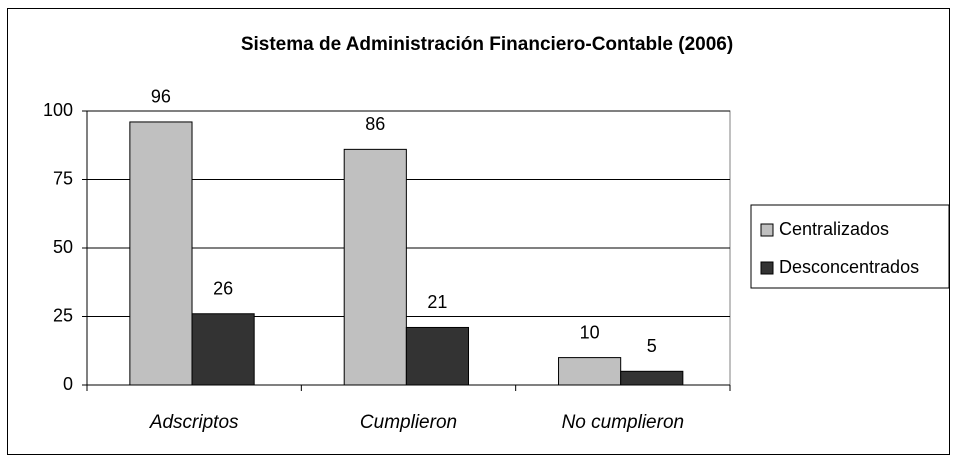 This screenshot has height=460, width=953. I want to click on x-tick-label: Adscriptos, so click(194, 422).